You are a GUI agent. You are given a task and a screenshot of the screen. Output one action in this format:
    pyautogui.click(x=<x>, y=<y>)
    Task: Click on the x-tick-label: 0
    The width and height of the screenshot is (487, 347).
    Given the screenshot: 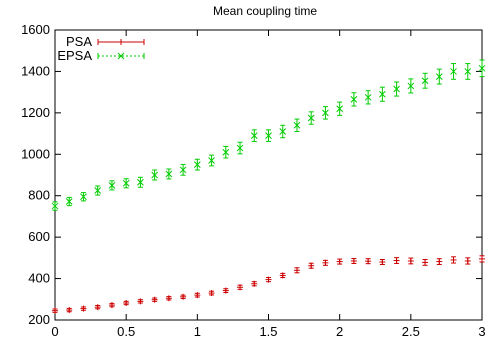 What is the action you would take?
    pyautogui.click(x=54, y=331)
    